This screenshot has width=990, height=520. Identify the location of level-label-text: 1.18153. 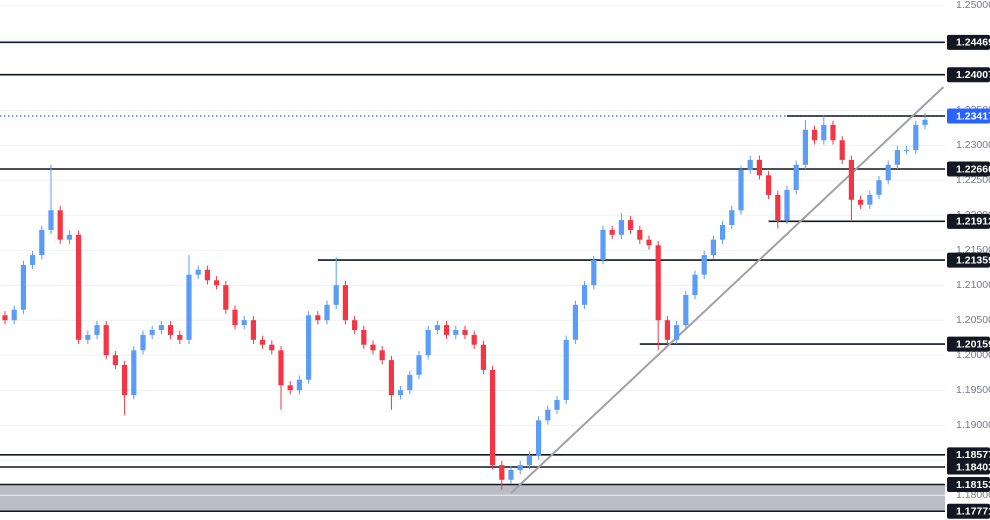
(973, 485).